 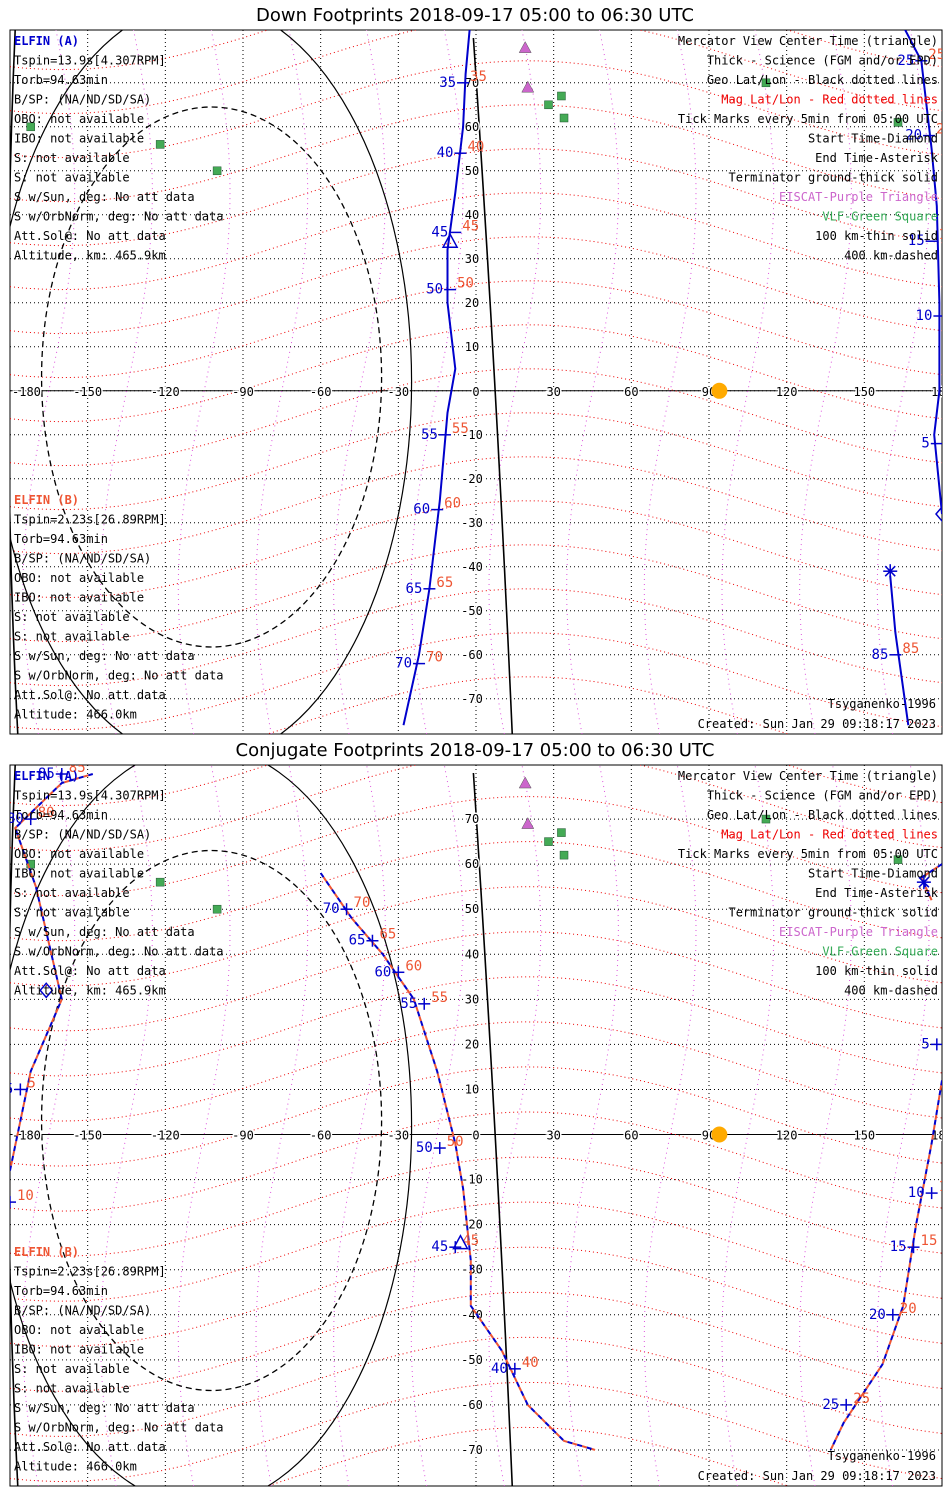 I want to click on elfin-b-info-line: S: not available, so click(x=72, y=637).